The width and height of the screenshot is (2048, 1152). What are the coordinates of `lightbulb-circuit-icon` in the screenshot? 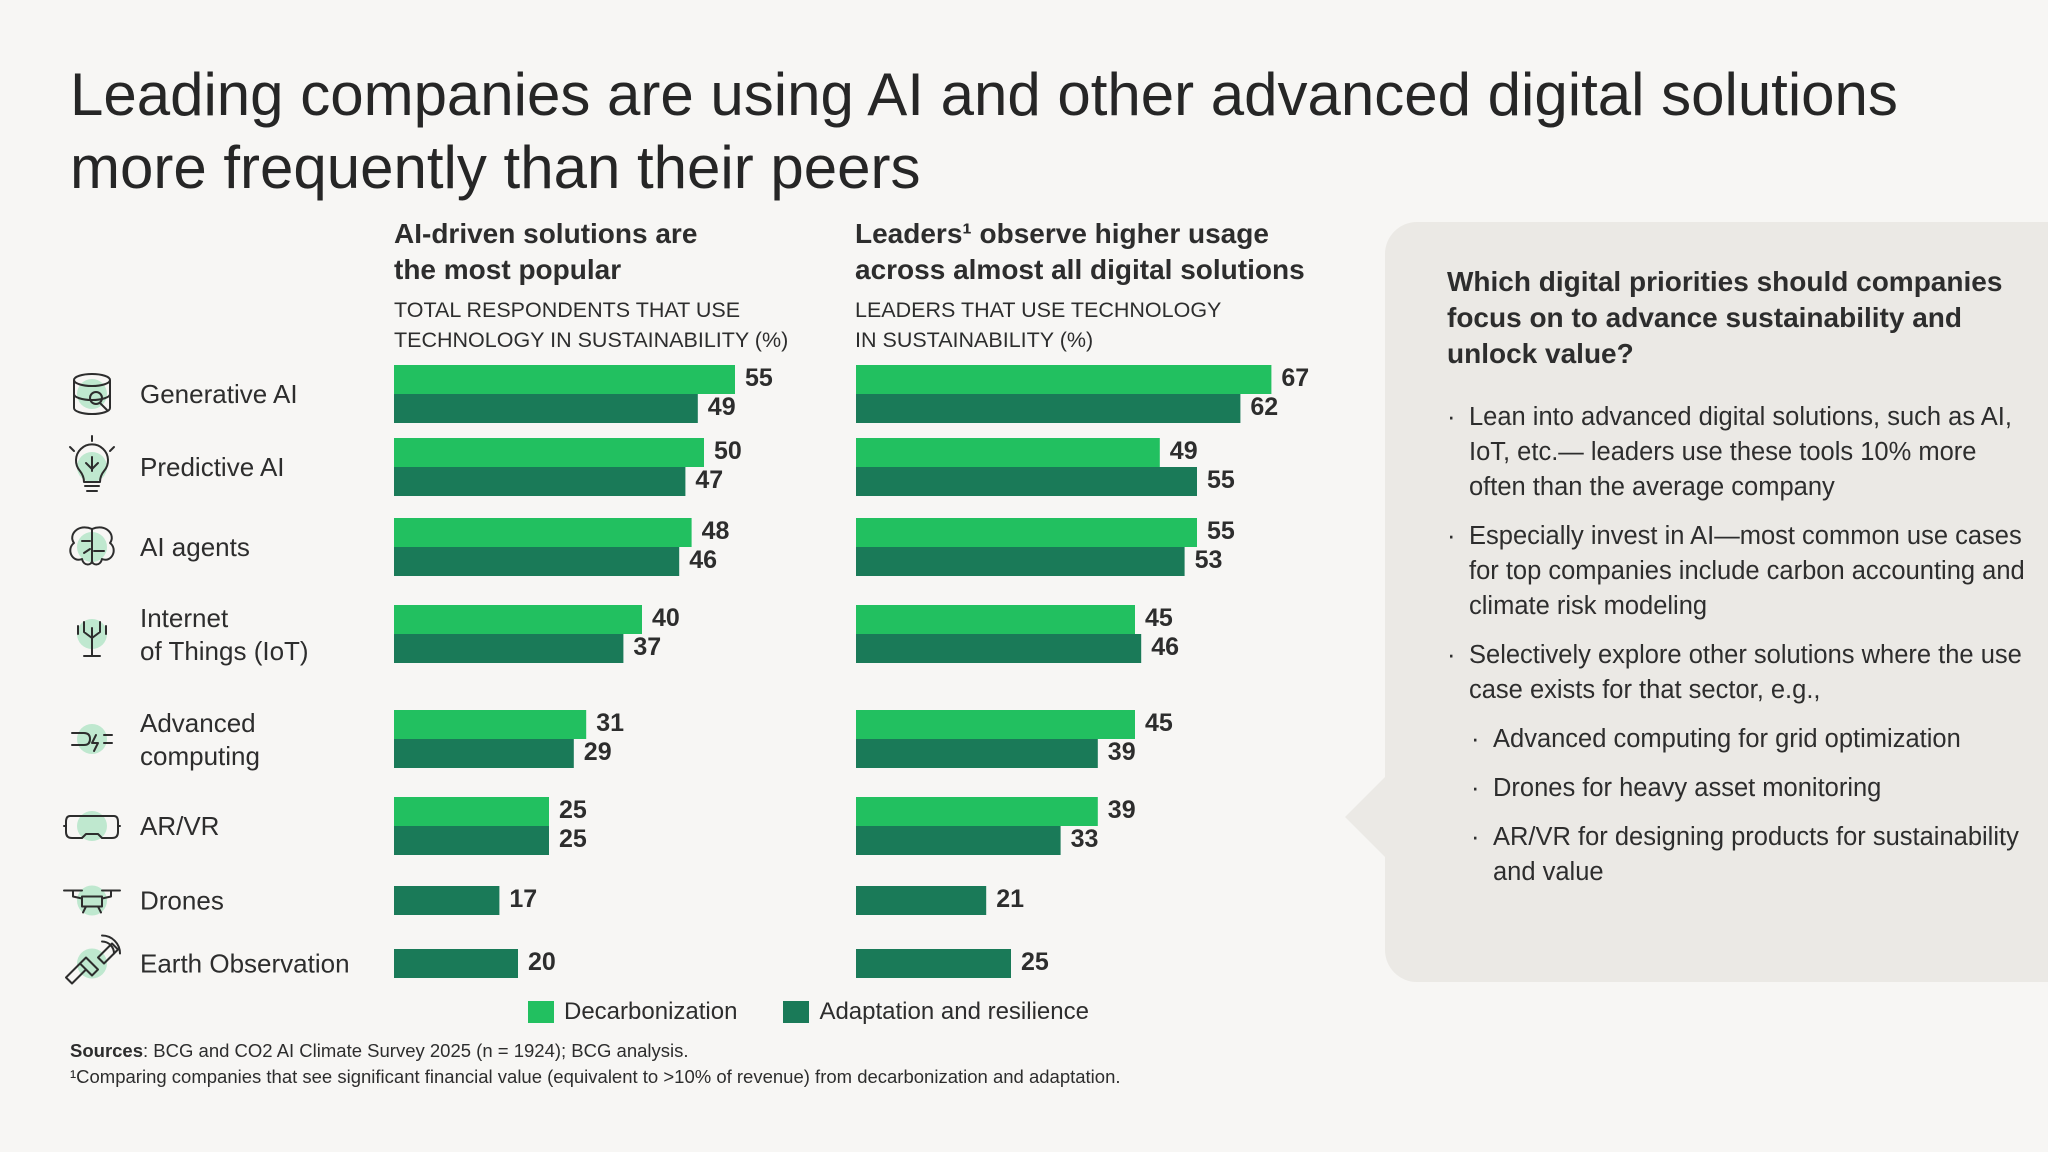 It's located at (92, 463).